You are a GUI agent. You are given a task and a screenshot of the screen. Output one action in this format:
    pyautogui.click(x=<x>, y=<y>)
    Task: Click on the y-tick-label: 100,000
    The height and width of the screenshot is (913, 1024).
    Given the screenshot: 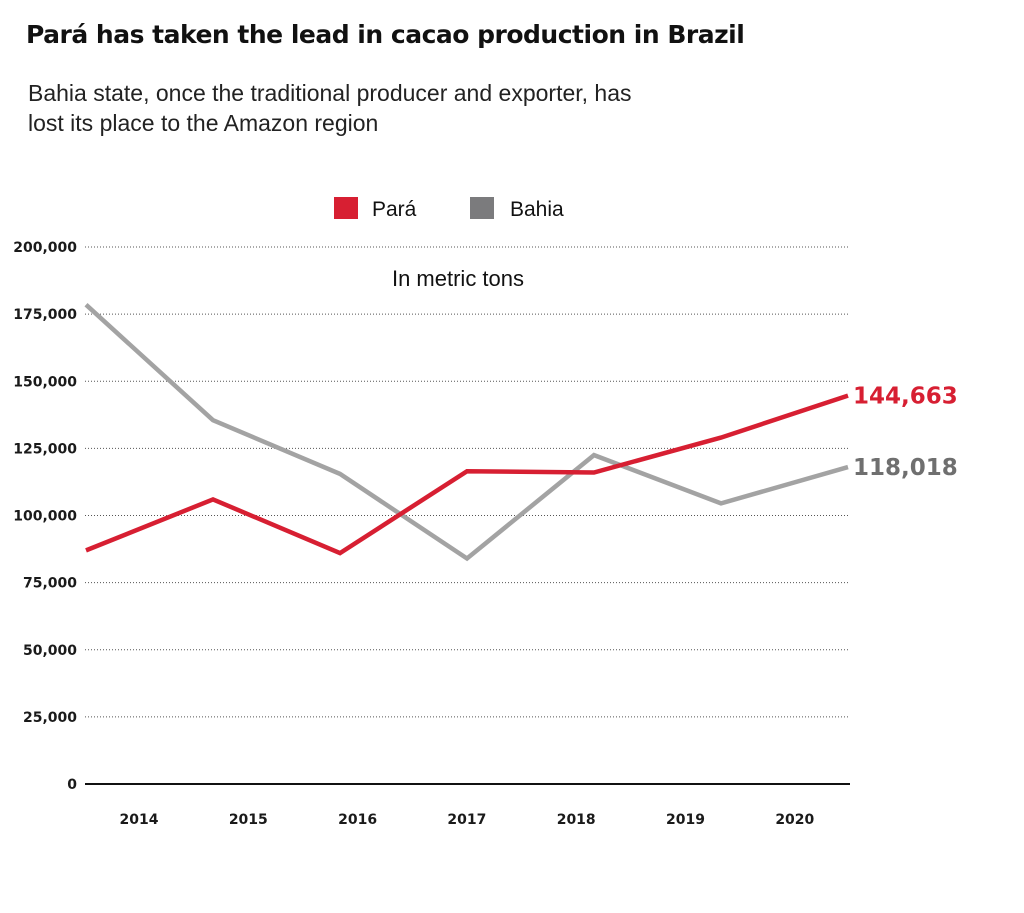 What is the action you would take?
    pyautogui.click(x=45, y=517)
    